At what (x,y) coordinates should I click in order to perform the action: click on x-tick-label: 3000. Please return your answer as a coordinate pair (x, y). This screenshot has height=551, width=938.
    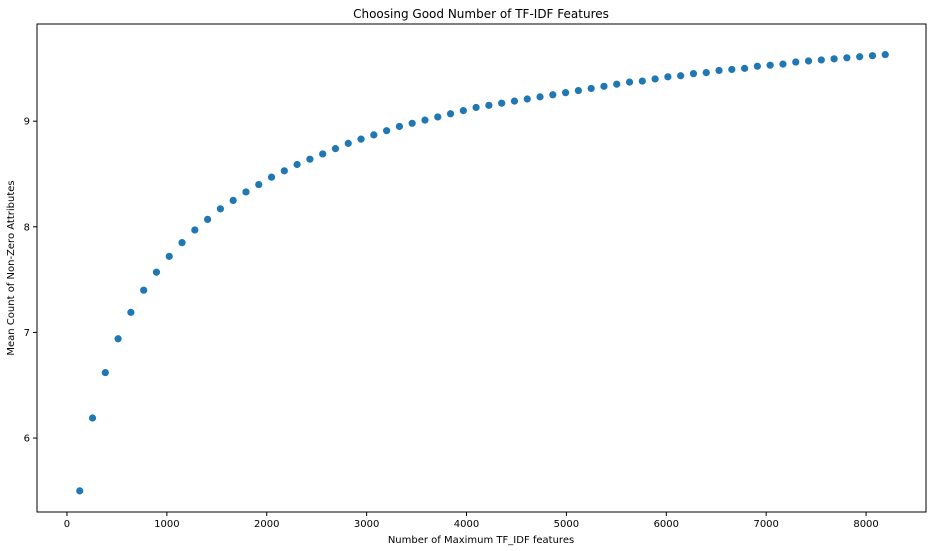
    Looking at the image, I should click on (366, 524).